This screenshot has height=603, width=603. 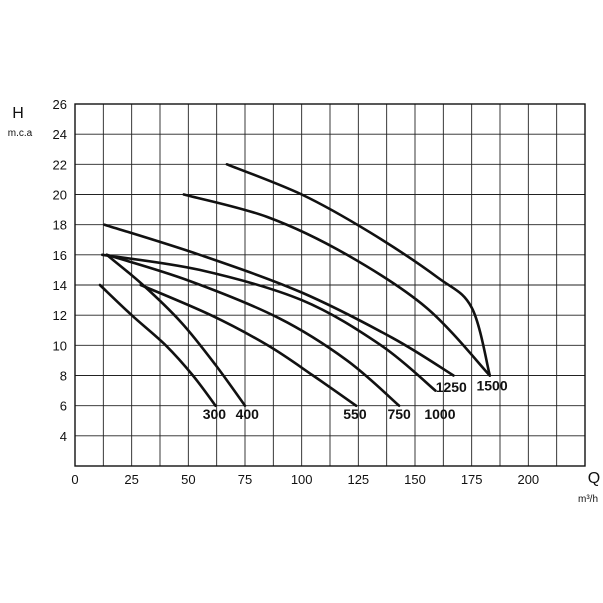 What do you see at coordinates (439, 414) in the screenshot?
I see `curve-label-1000: 1000` at bounding box center [439, 414].